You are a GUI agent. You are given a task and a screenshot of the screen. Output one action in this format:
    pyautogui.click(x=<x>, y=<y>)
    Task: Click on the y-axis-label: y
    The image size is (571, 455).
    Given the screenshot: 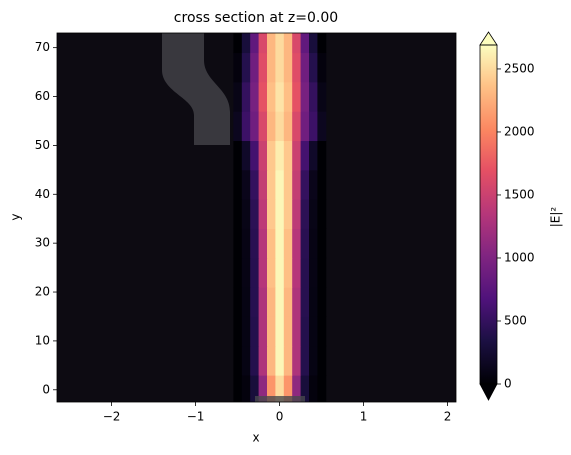 What is the action you would take?
    pyautogui.click(x=16, y=216)
    